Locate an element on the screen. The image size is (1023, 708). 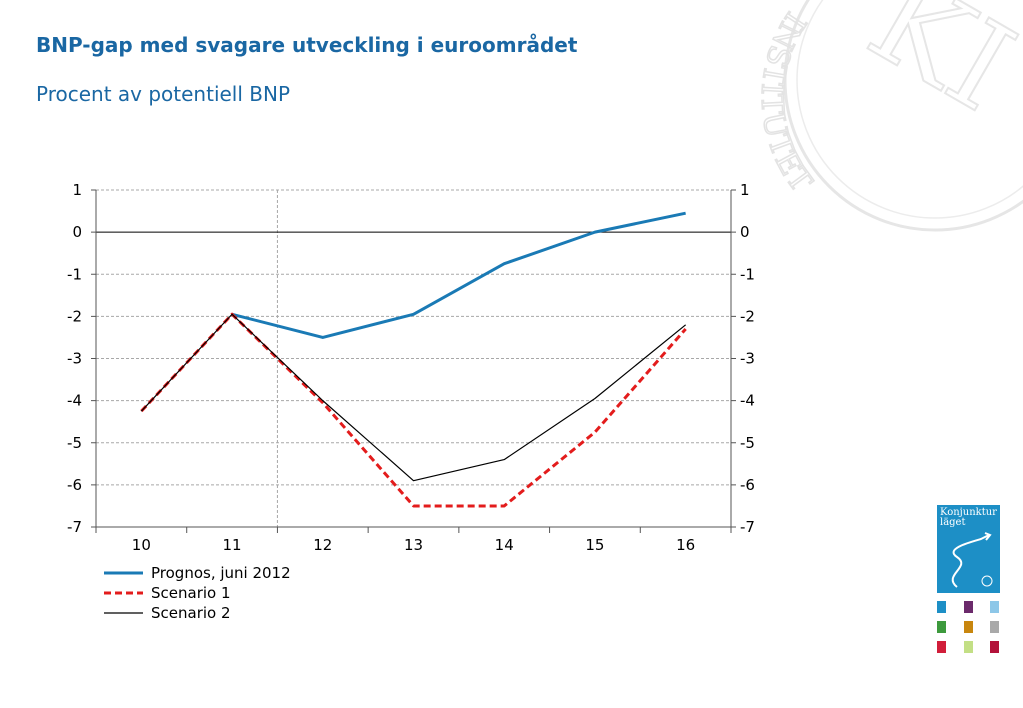
y-tick-label-right: 0 is located at coordinates (745, 232).